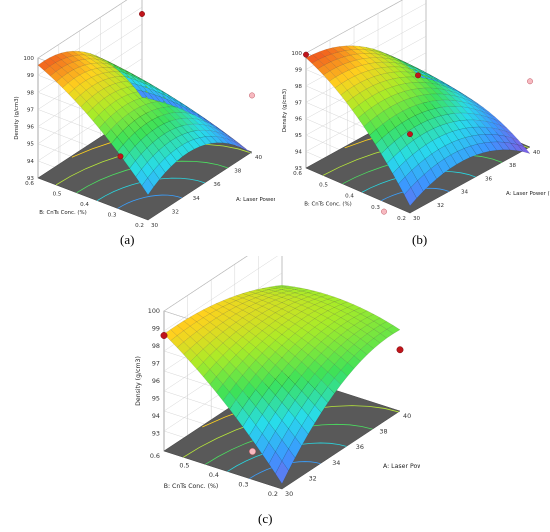 The image size is (550, 532). What do you see at coordinates (420, 239) in the screenshot?
I see `panel-label-b: (b)` at bounding box center [420, 239].